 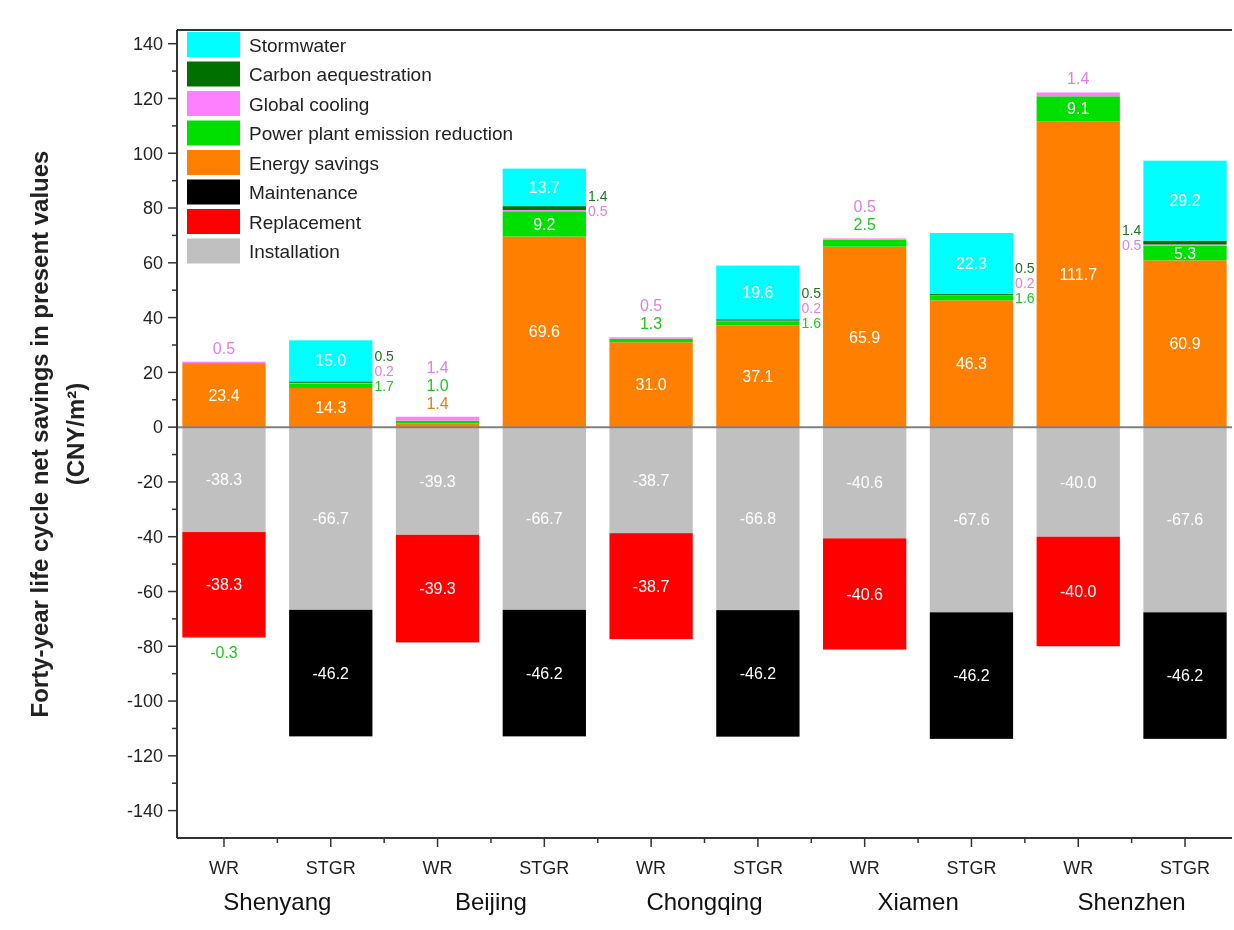 What do you see at coordinates (758, 376) in the screenshot?
I see `data-label: 37.1` at bounding box center [758, 376].